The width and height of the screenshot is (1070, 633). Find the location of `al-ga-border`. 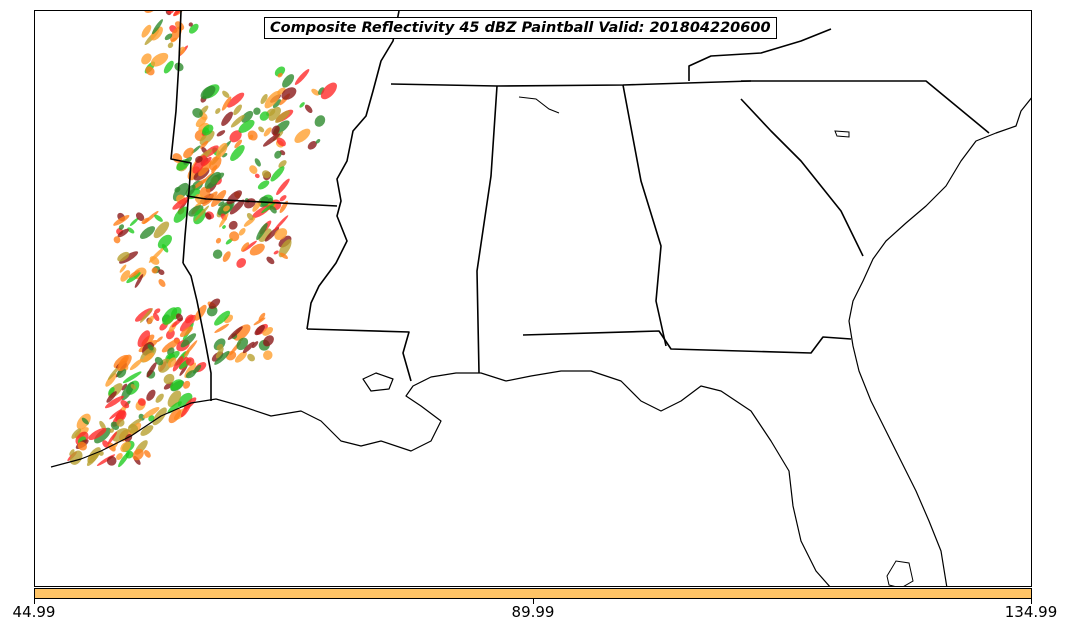

al-ga-border is located at coordinates (644, 215).